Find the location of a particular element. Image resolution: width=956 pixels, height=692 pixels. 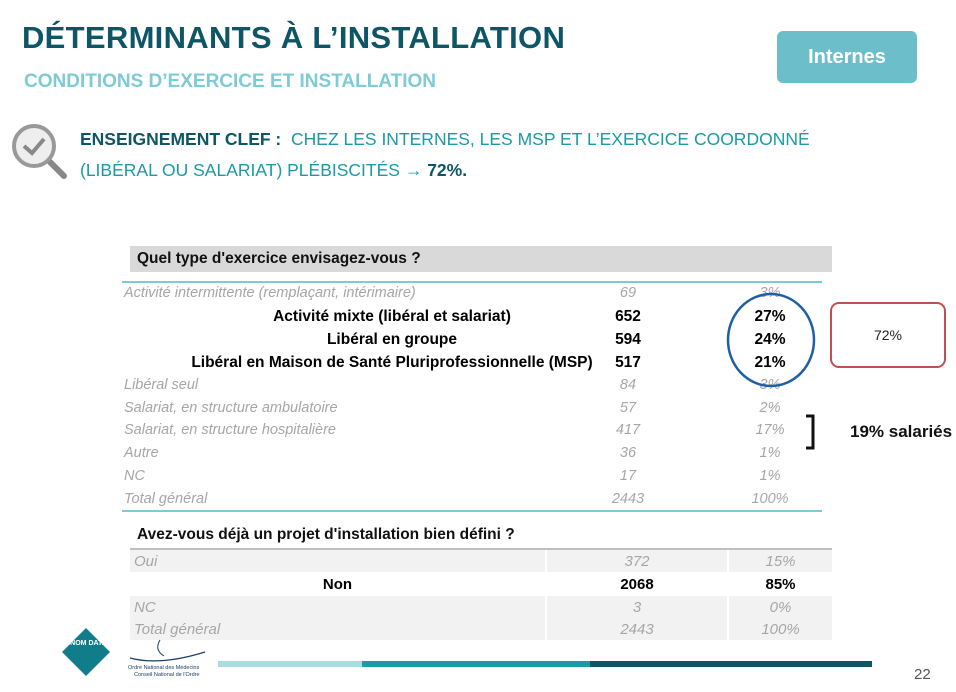

row-percent: 15% is located at coordinates (780, 561).